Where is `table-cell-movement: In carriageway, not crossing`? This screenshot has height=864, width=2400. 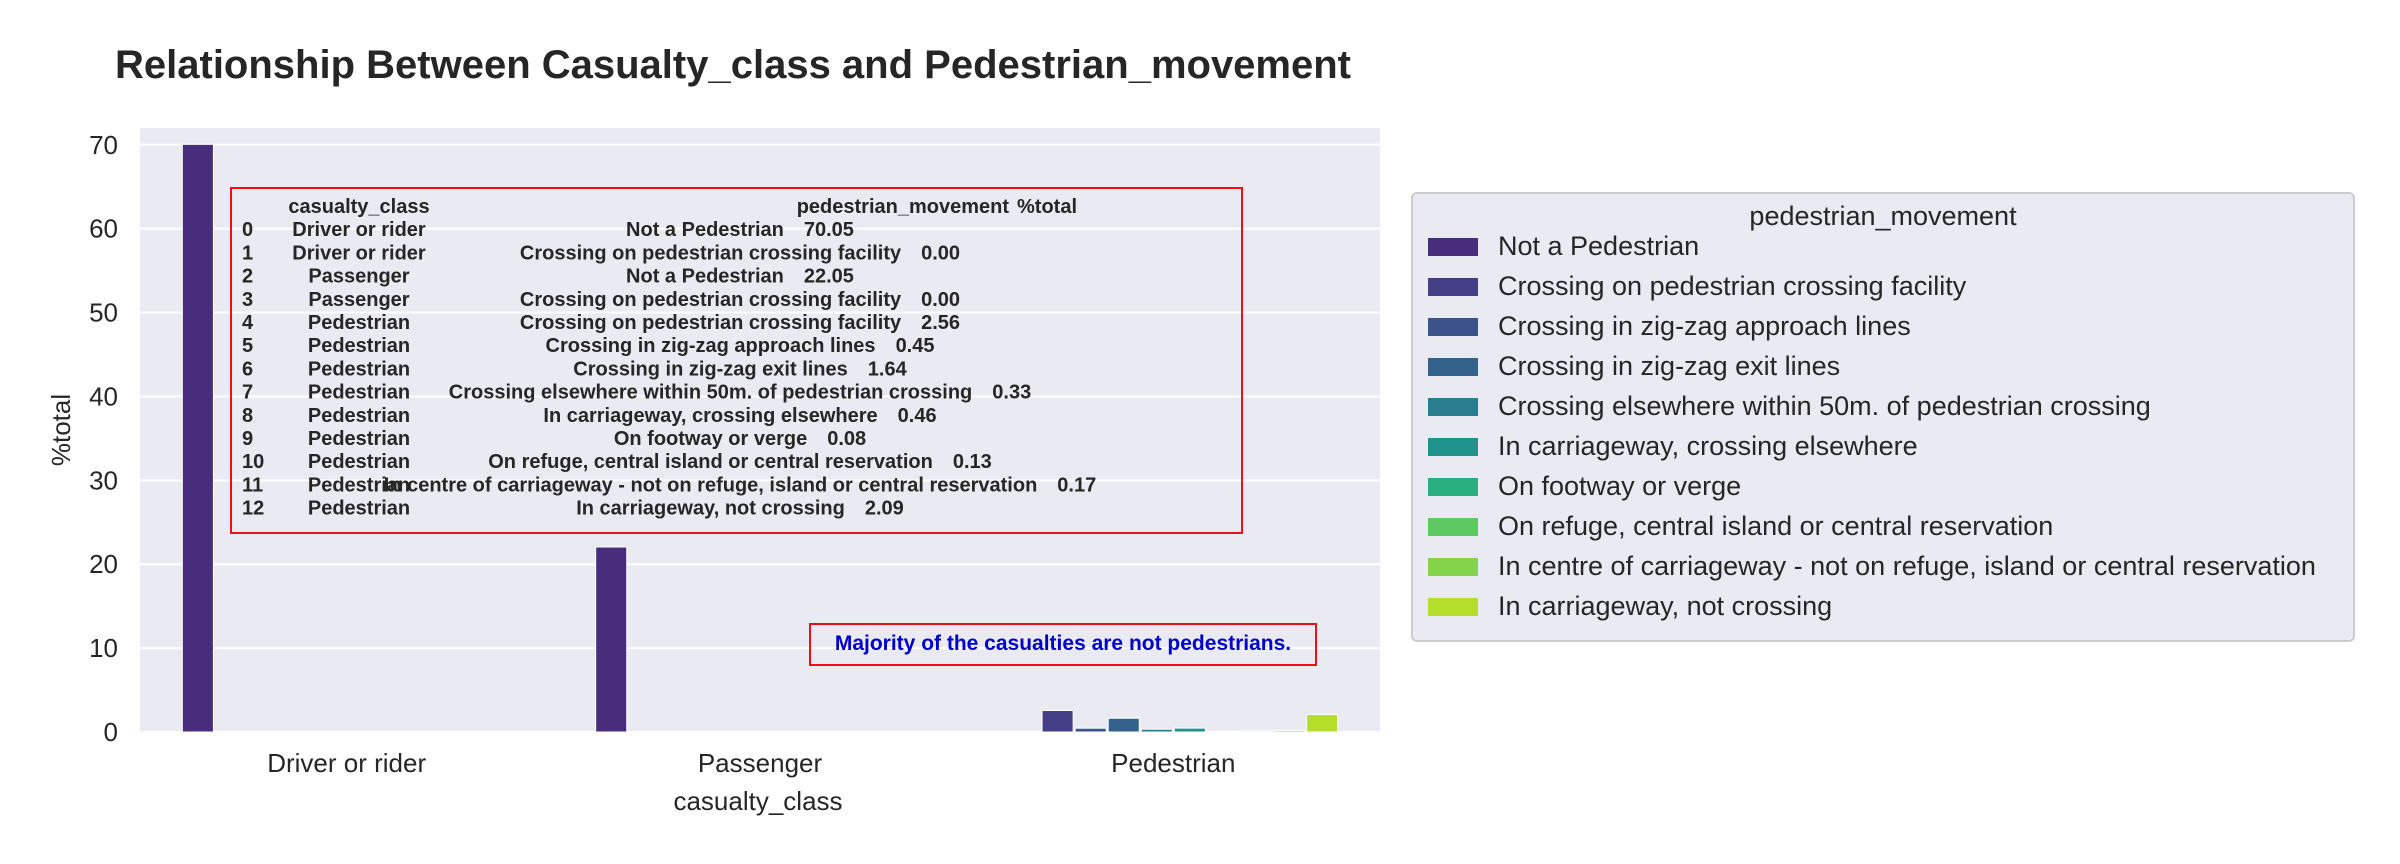 table-cell-movement: In carriageway, not crossing is located at coordinates (710, 509).